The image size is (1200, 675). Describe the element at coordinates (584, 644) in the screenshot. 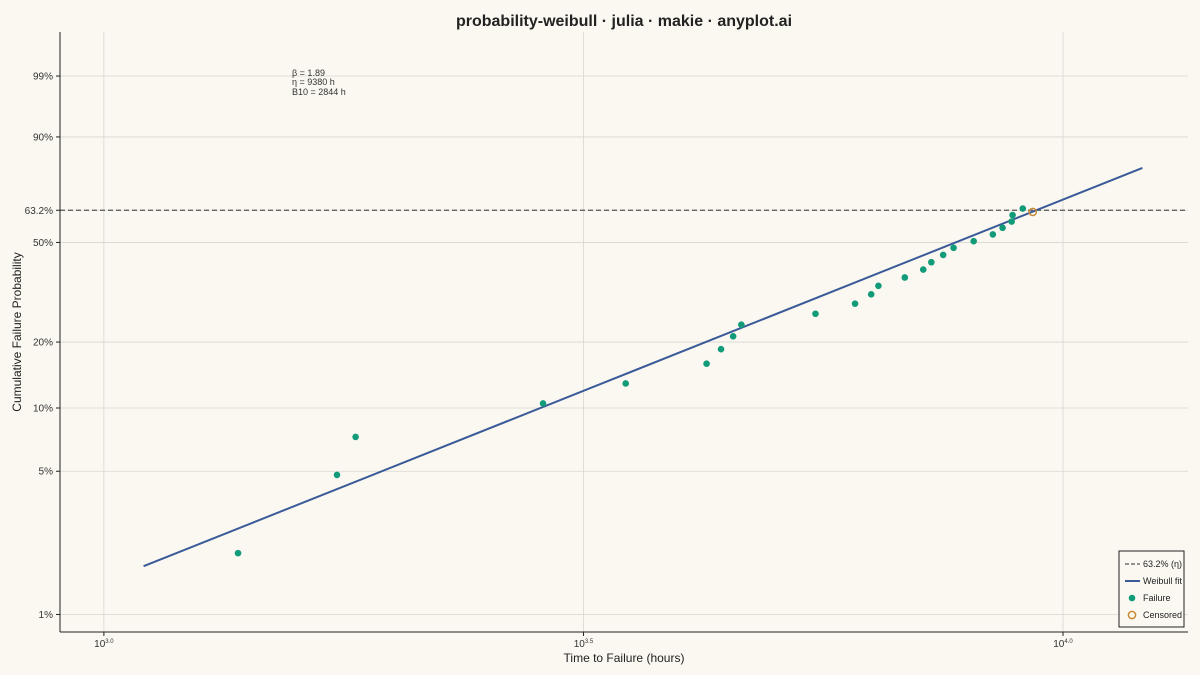

I see `x-tick-label: 103.5` at that location.